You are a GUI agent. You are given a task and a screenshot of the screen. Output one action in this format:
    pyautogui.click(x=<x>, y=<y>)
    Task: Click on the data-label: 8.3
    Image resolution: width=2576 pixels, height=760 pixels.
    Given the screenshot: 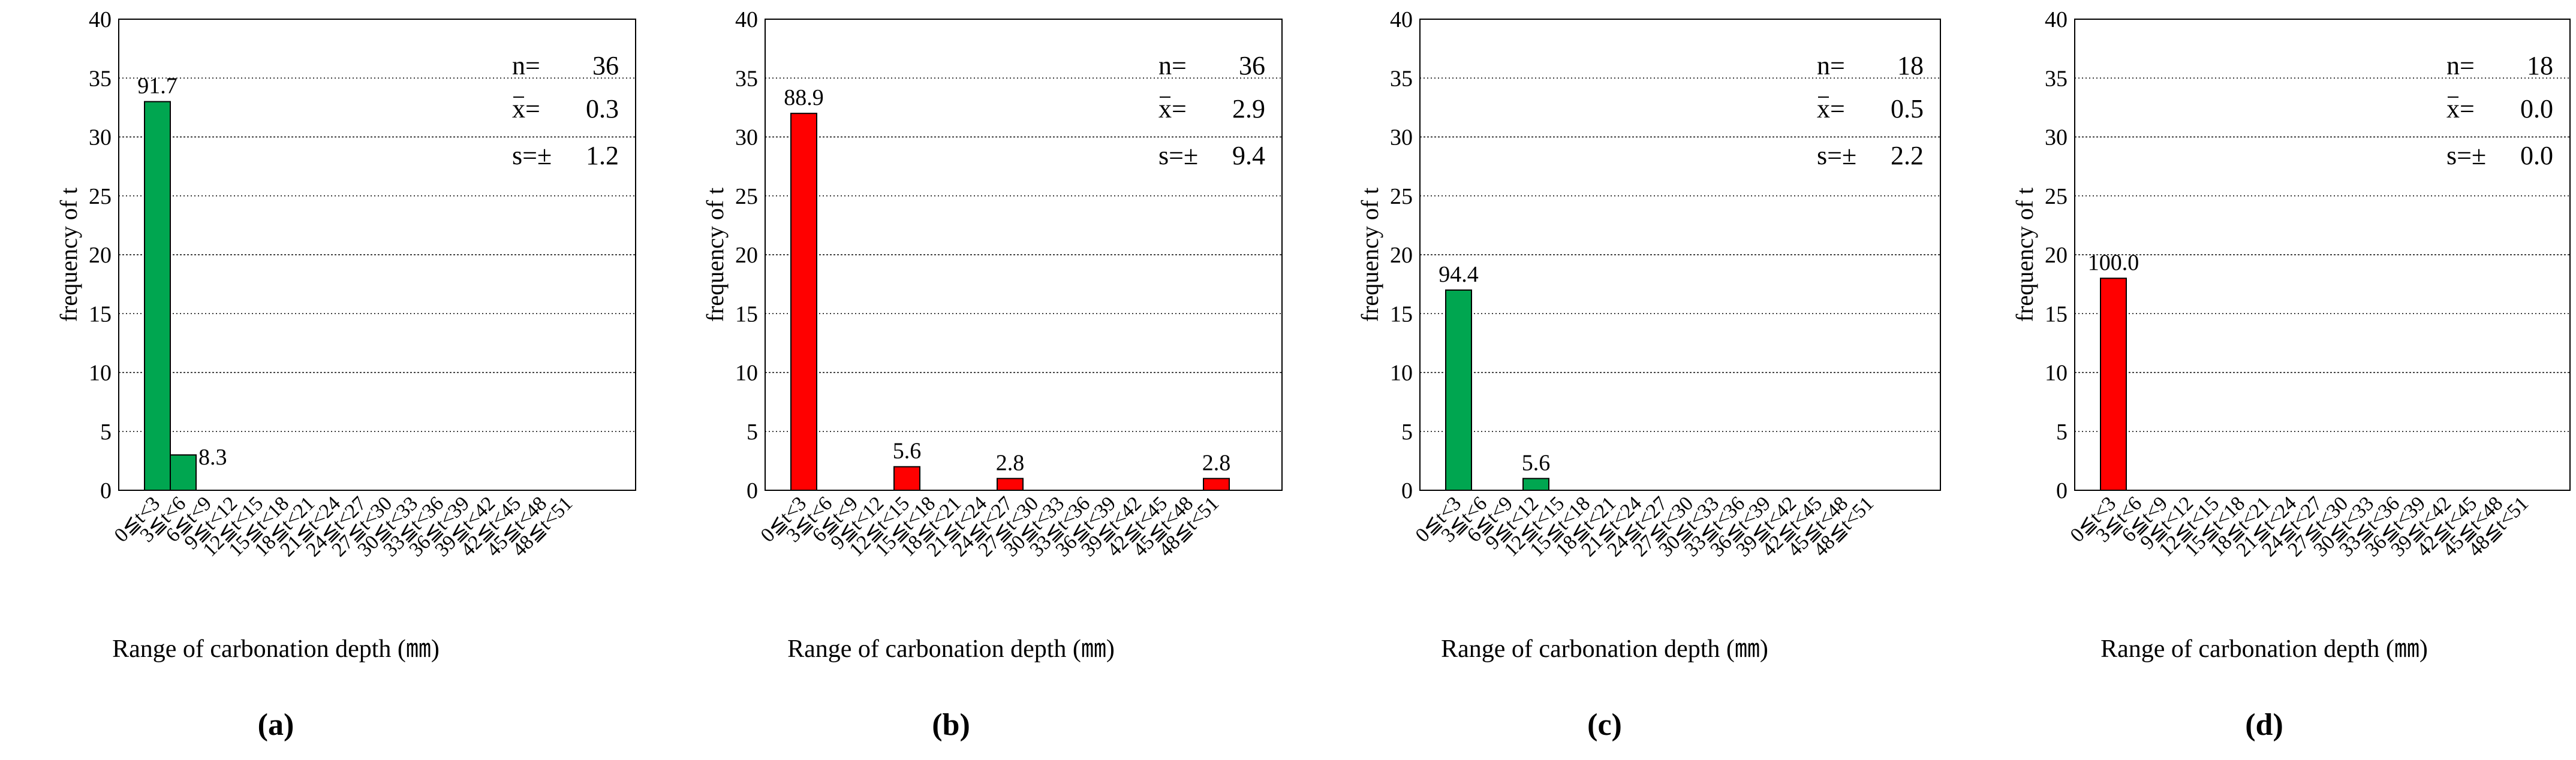 What is the action you would take?
    pyautogui.click(x=213, y=458)
    